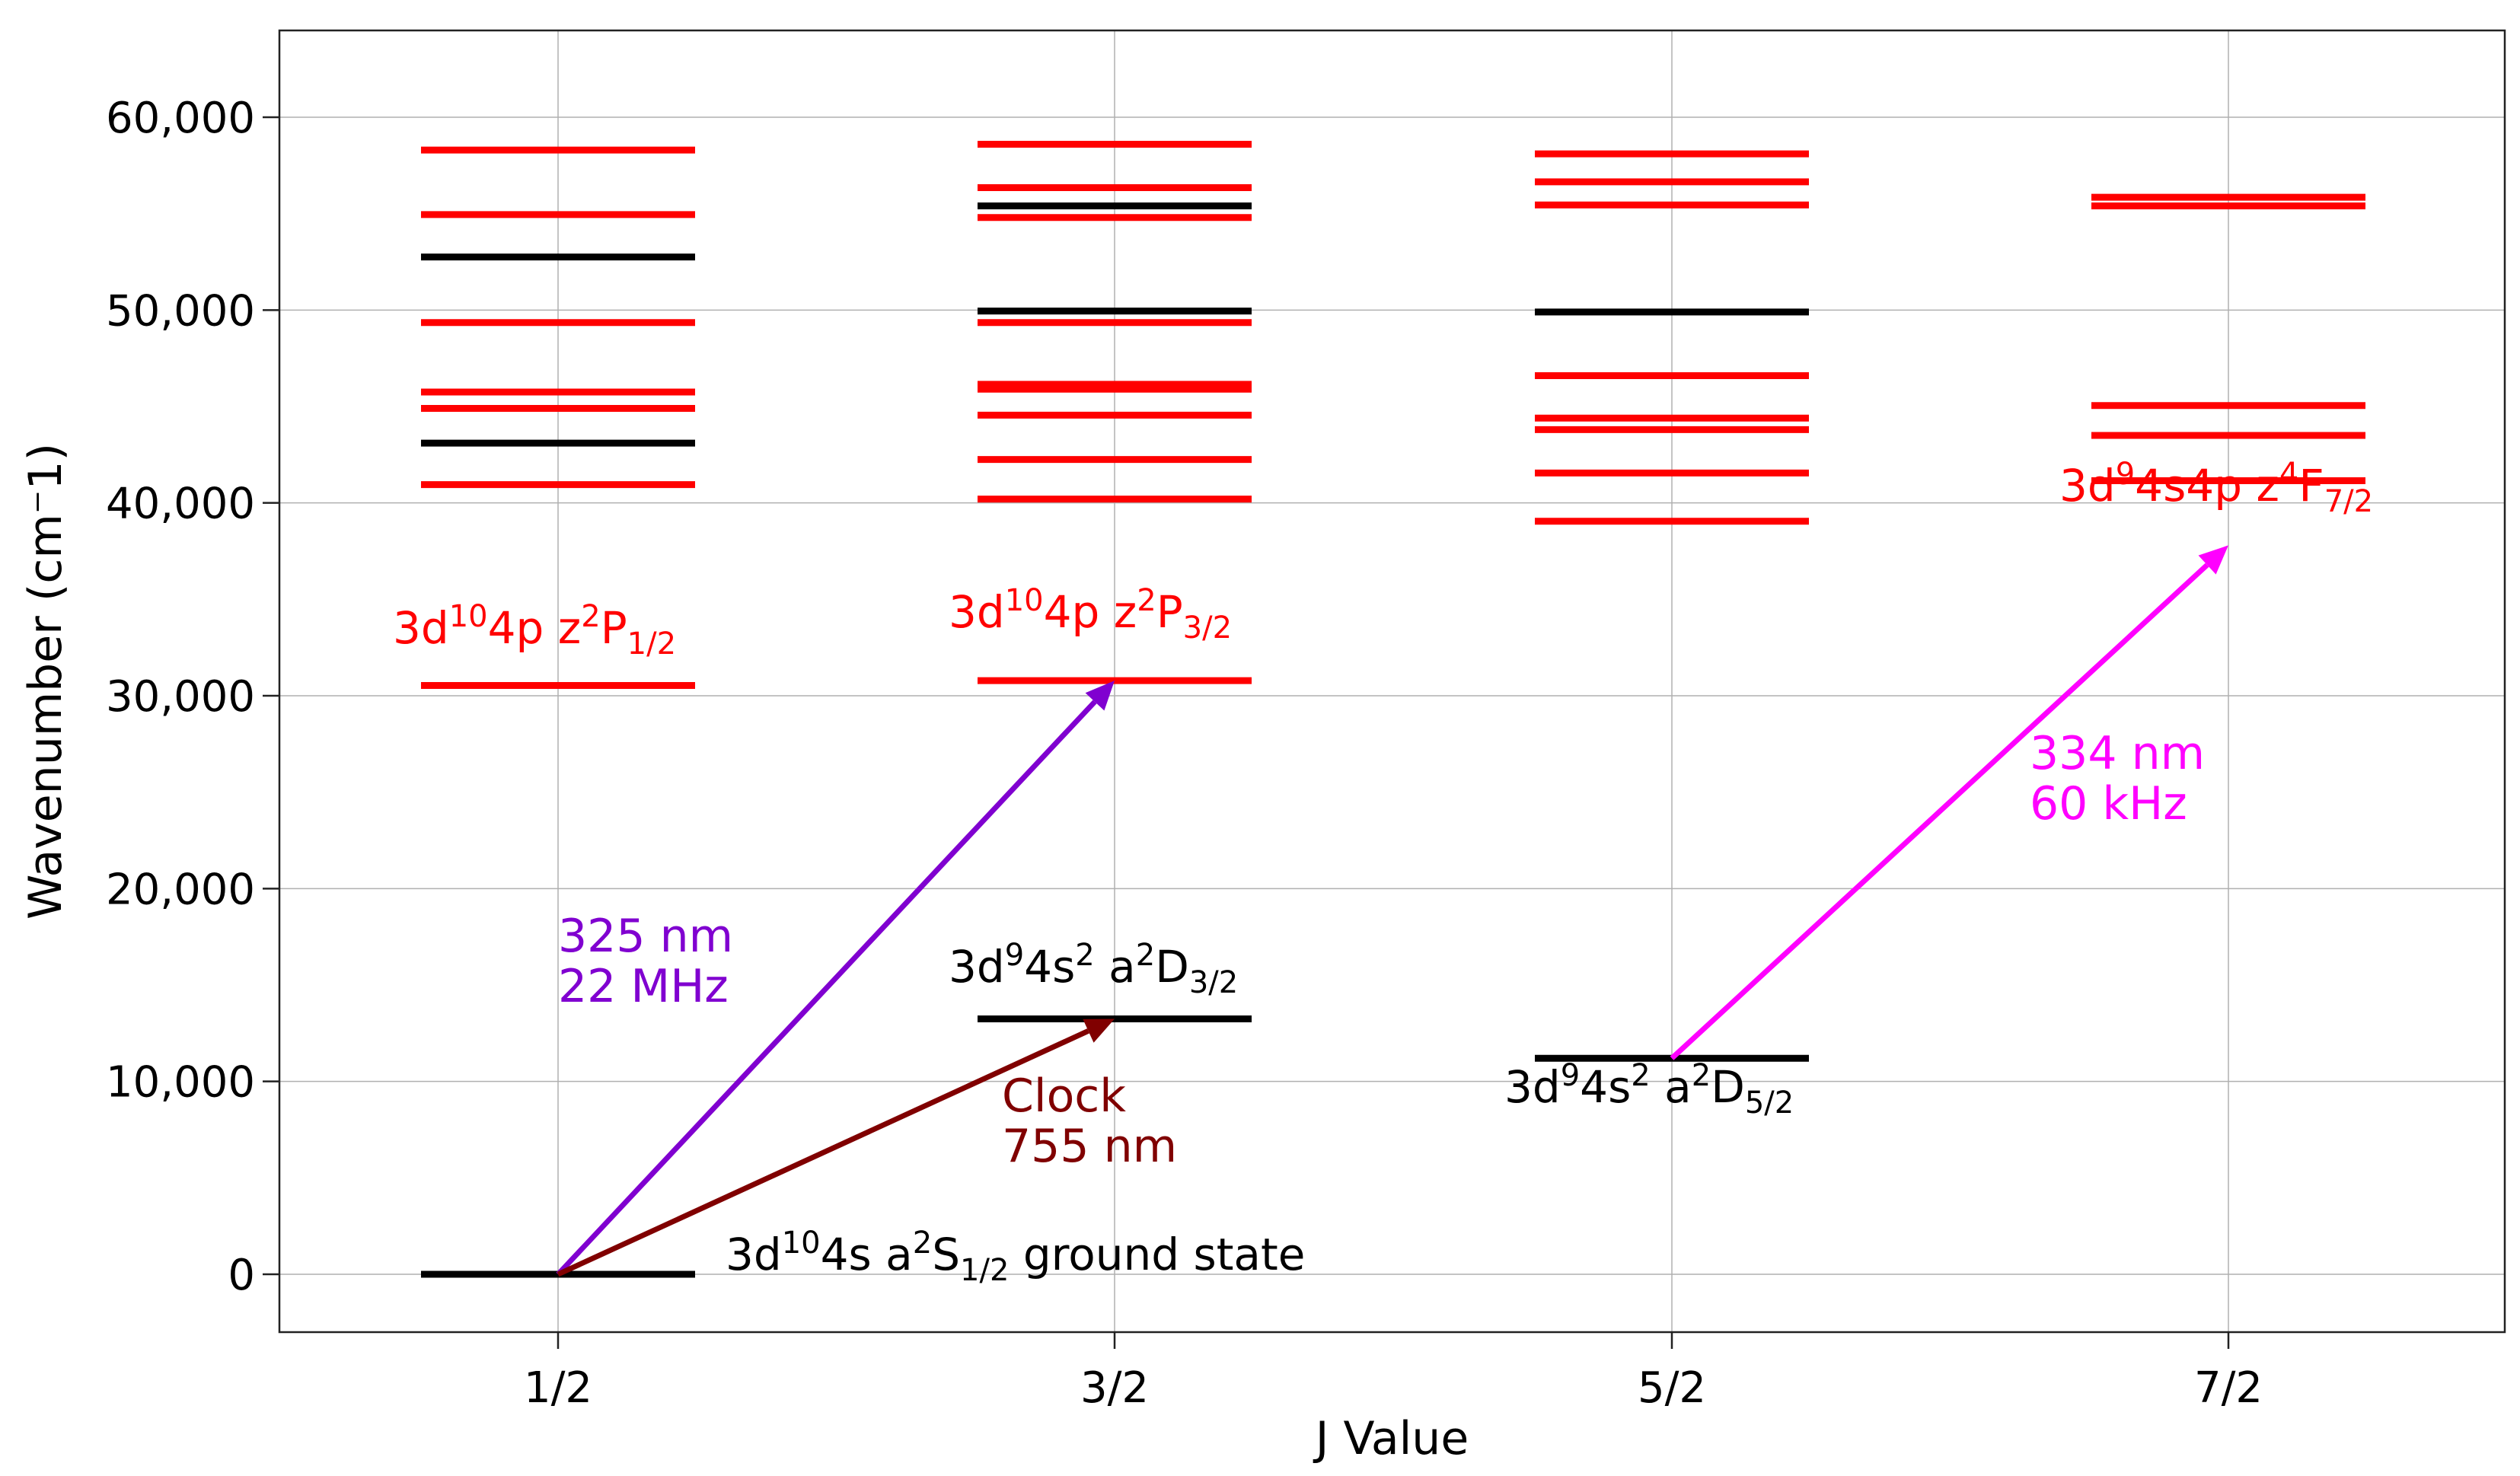 This screenshot has width=2520, height=1476. What do you see at coordinates (2311, 486) in the screenshot?
I see `state-label-text: F` at bounding box center [2311, 486].